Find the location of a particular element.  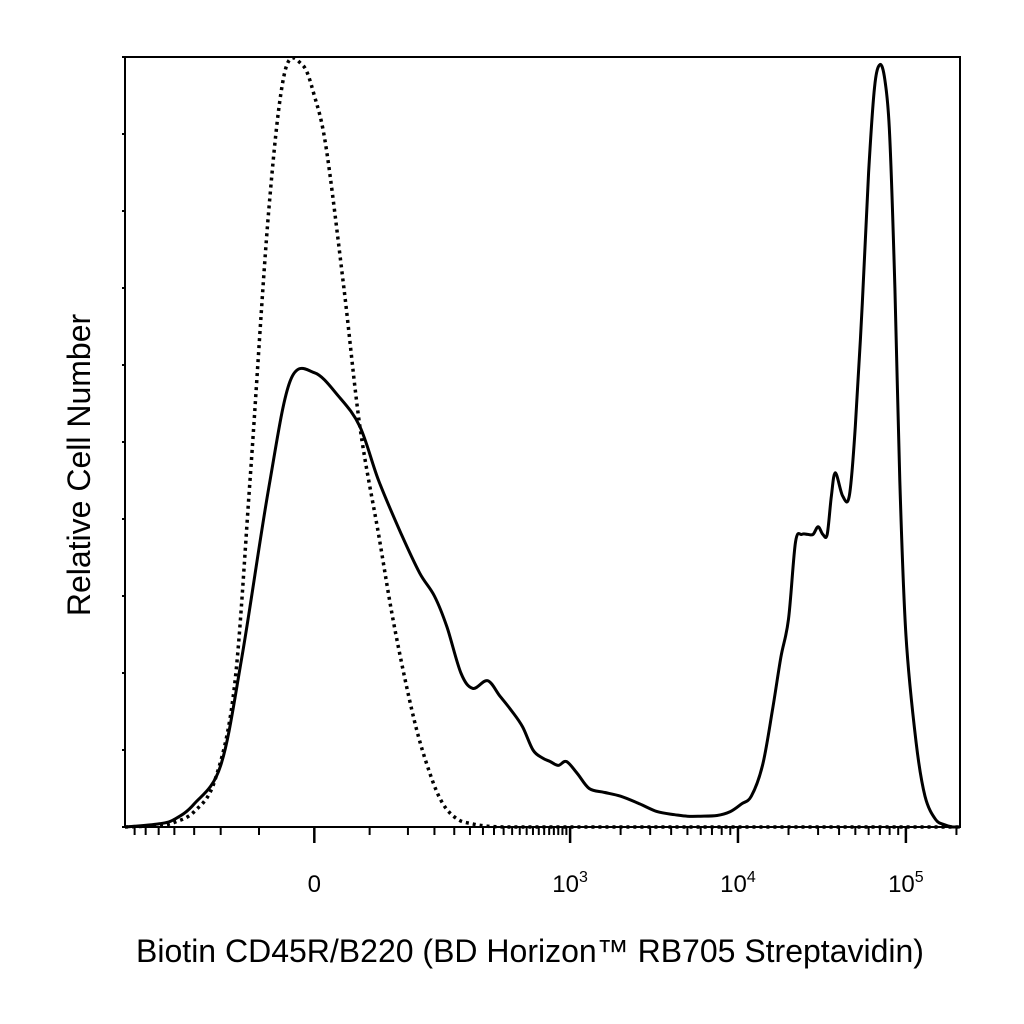

x-tick-label: 0 is located at coordinates (314, 884).